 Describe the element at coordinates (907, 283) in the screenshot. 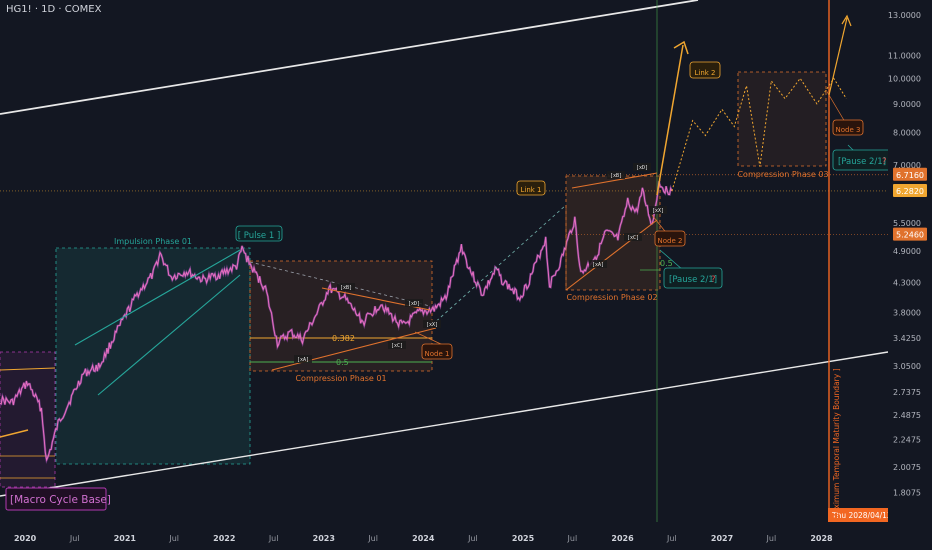

I see `y-tick-label: 4.3000` at that location.